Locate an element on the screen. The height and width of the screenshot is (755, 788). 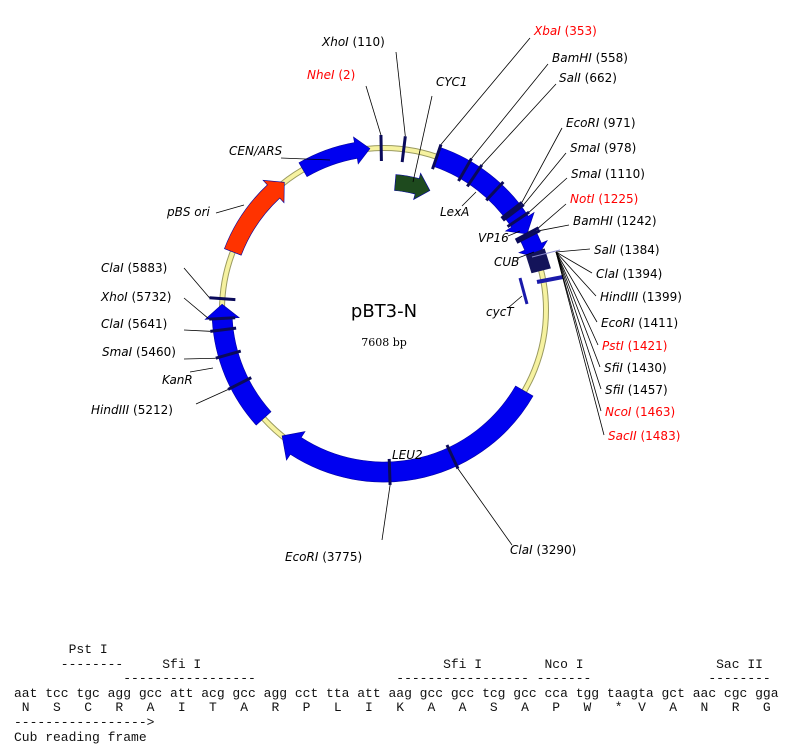
site-position: (1242) is located at coordinates (637, 221).